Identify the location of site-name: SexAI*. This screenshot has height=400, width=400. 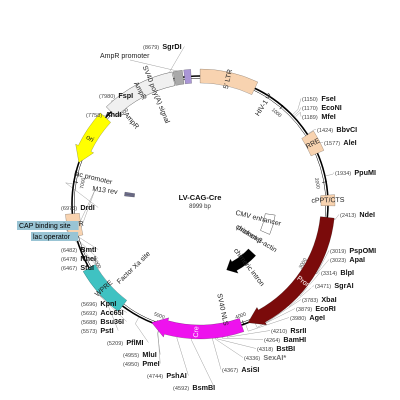
(274, 357).